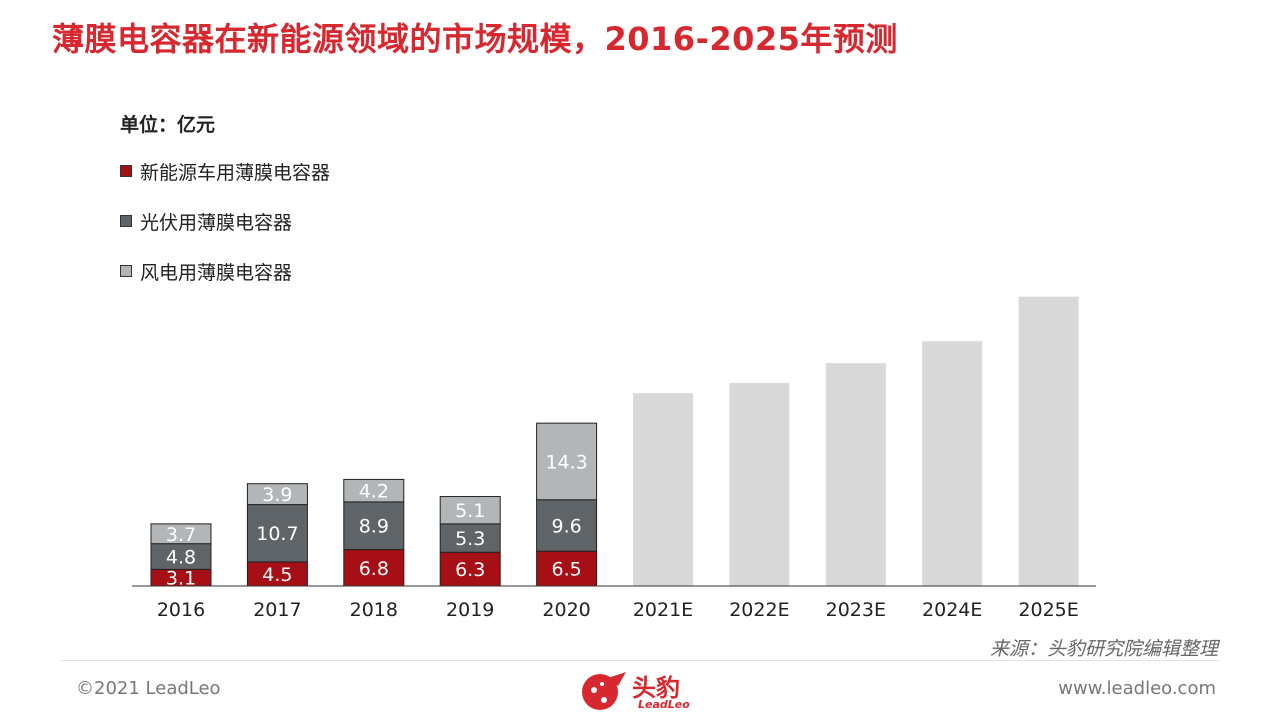  I want to click on page-title: 薄膜电容器在新能源领域的市场规模，2016-2025年预测, so click(475, 39).